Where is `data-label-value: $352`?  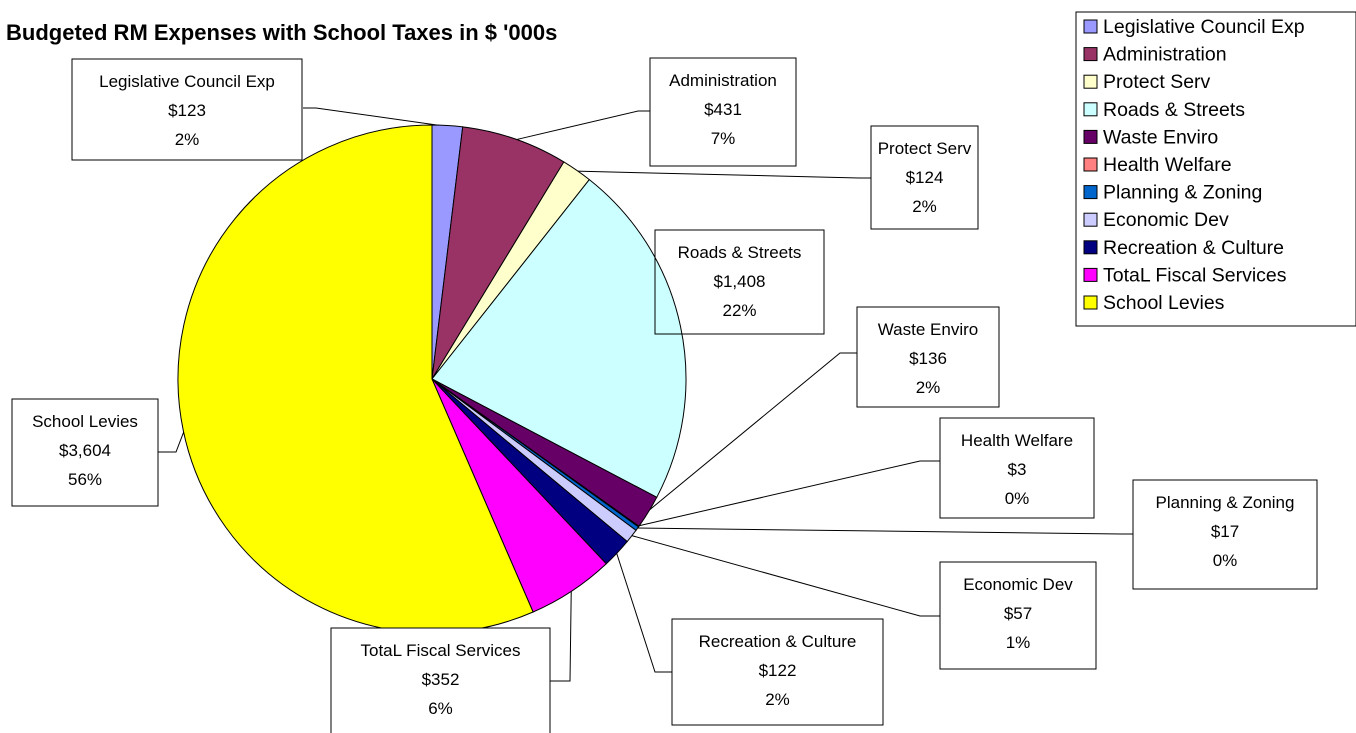 data-label-value: $352 is located at coordinates (441, 679).